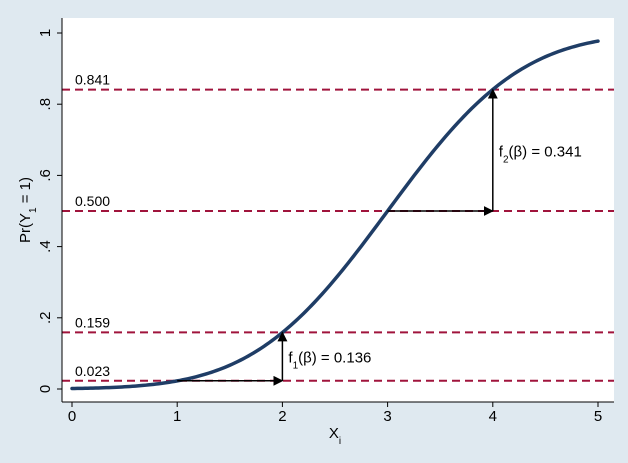  Describe the element at coordinates (45, 246) in the screenshot. I see `y-tick-label: .4` at that location.